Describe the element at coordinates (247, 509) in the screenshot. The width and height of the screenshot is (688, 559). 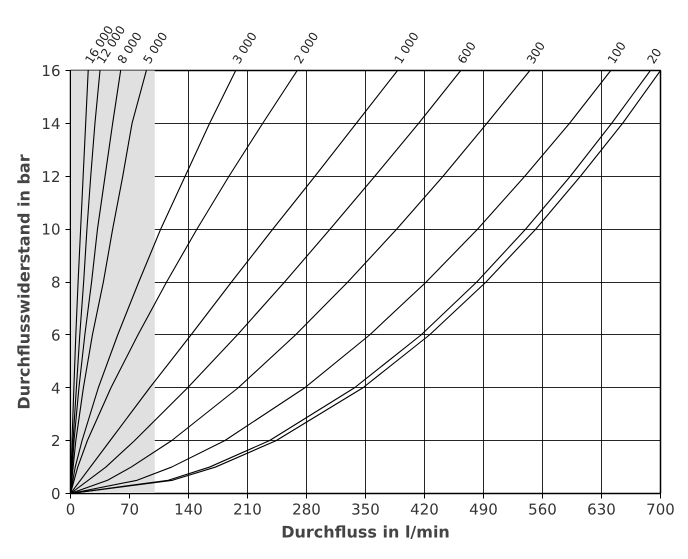
I see `x-tick-label: 210` at that location.